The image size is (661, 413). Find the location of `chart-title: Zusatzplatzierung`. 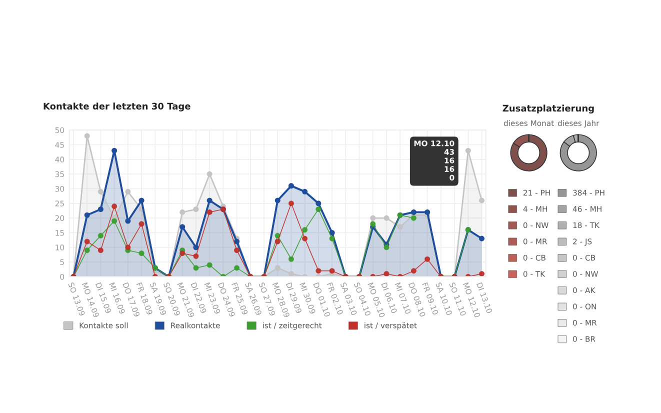

chart-title: Zusatzplatzierung is located at coordinates (548, 109).